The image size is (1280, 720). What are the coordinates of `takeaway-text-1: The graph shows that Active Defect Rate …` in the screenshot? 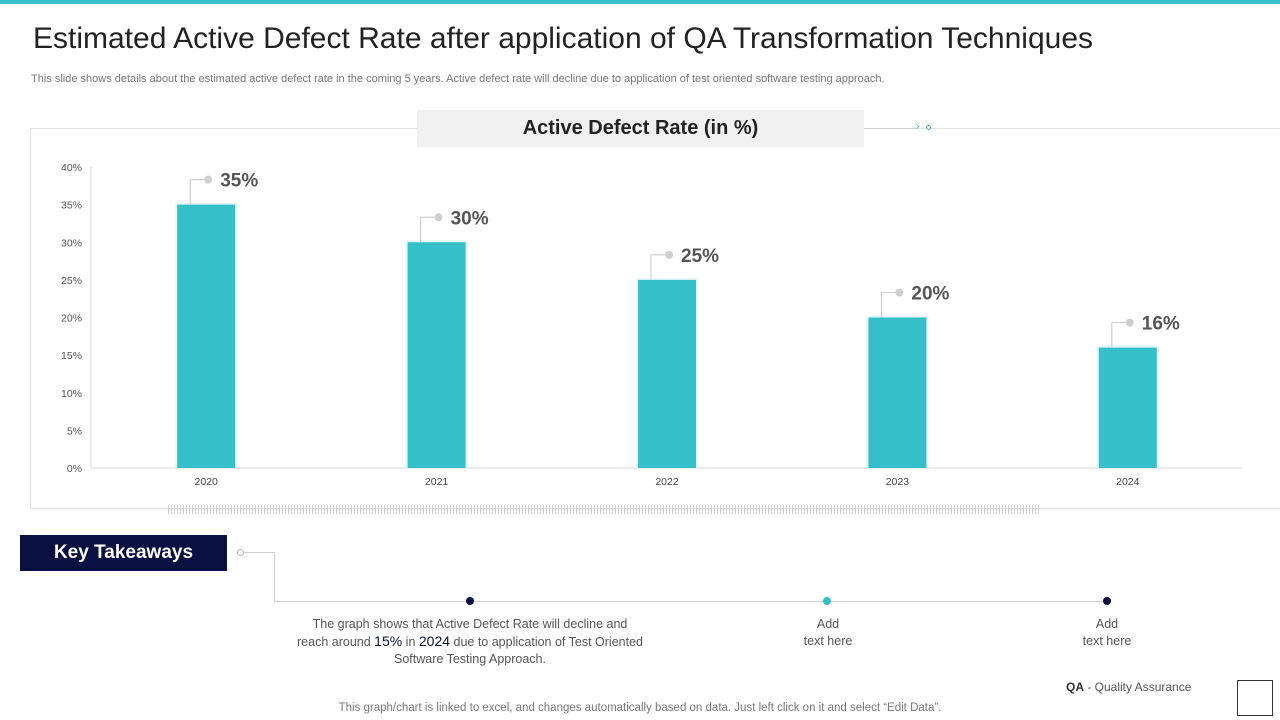 It's located at (470, 641).